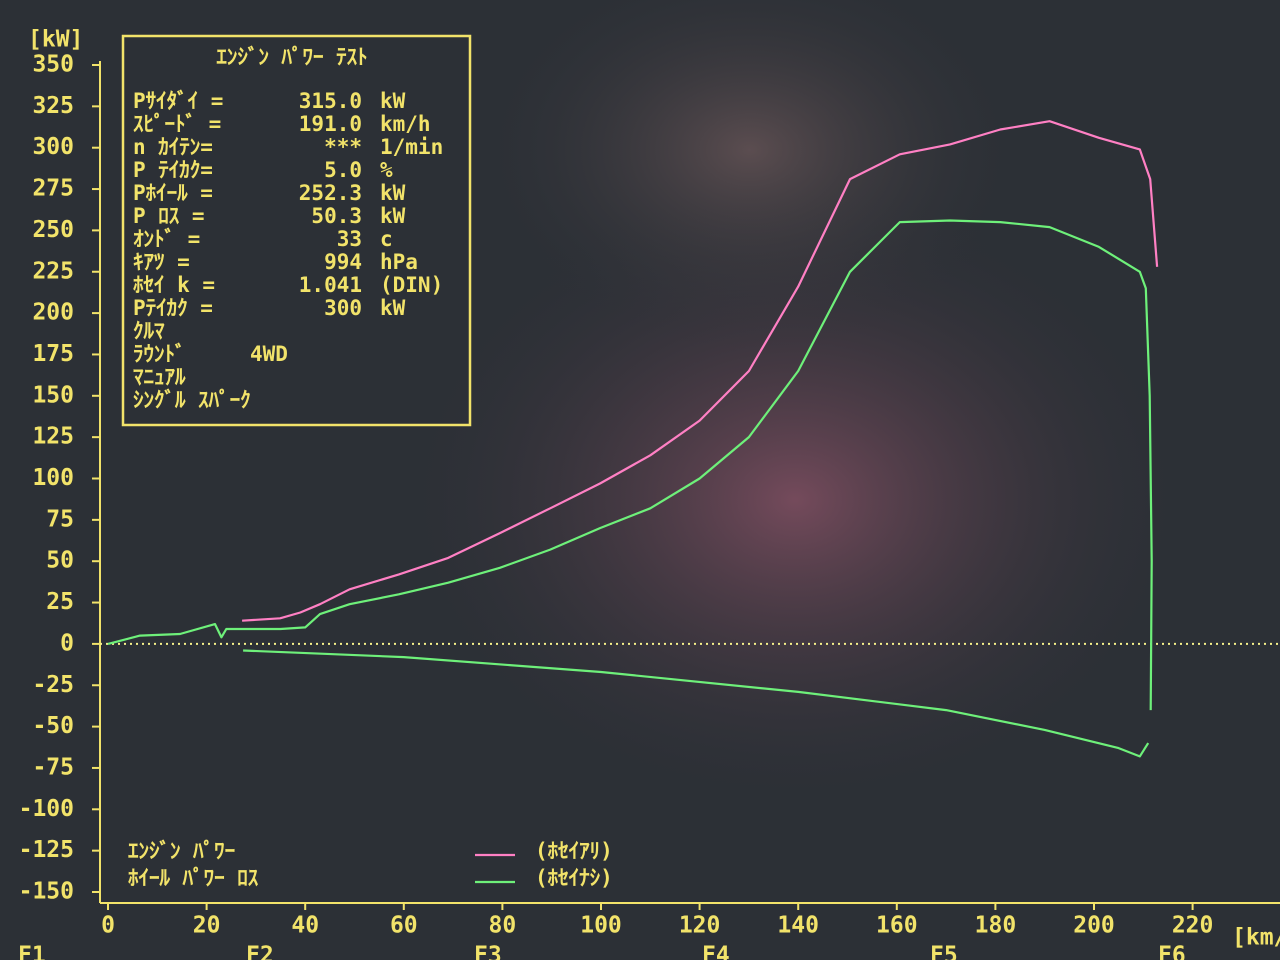  I want to click on info-label: ｷｱﾂ =, so click(161, 262).